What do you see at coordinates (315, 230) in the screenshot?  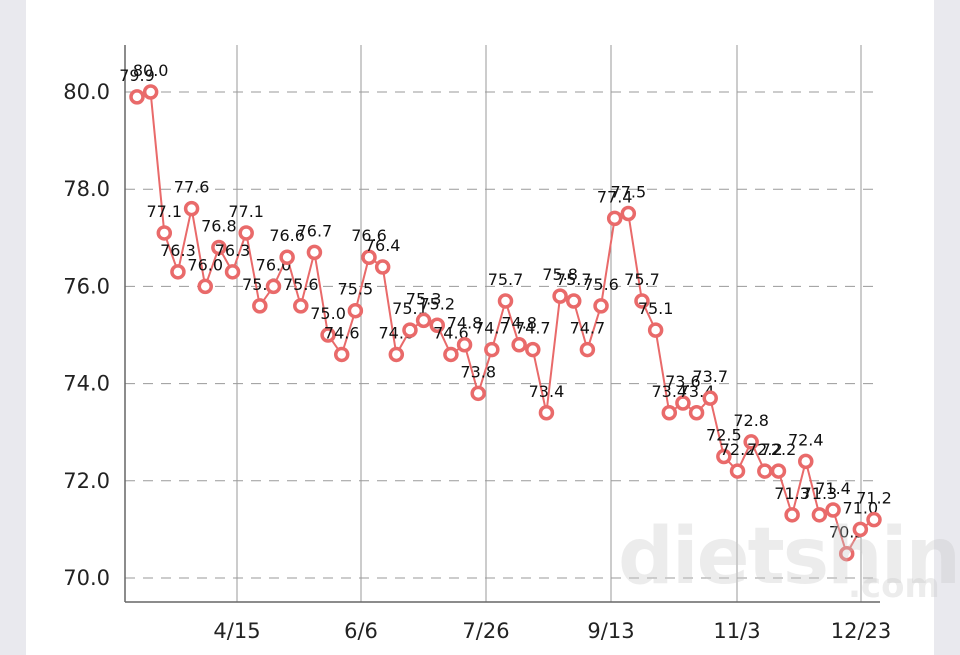 I see `data-label: 76.7` at bounding box center [315, 230].